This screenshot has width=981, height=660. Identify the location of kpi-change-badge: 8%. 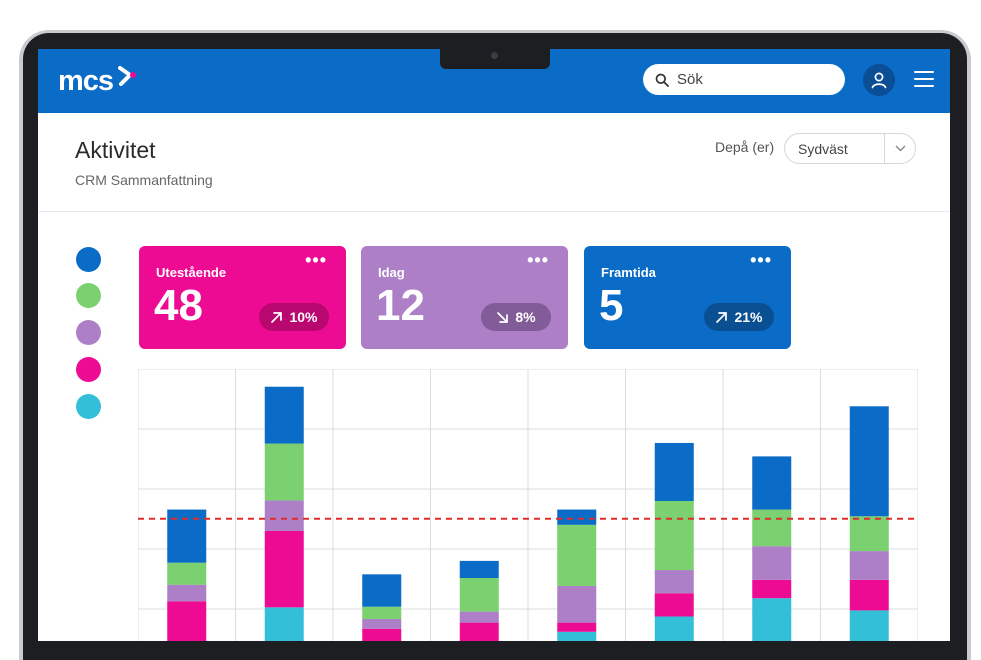
(516, 317).